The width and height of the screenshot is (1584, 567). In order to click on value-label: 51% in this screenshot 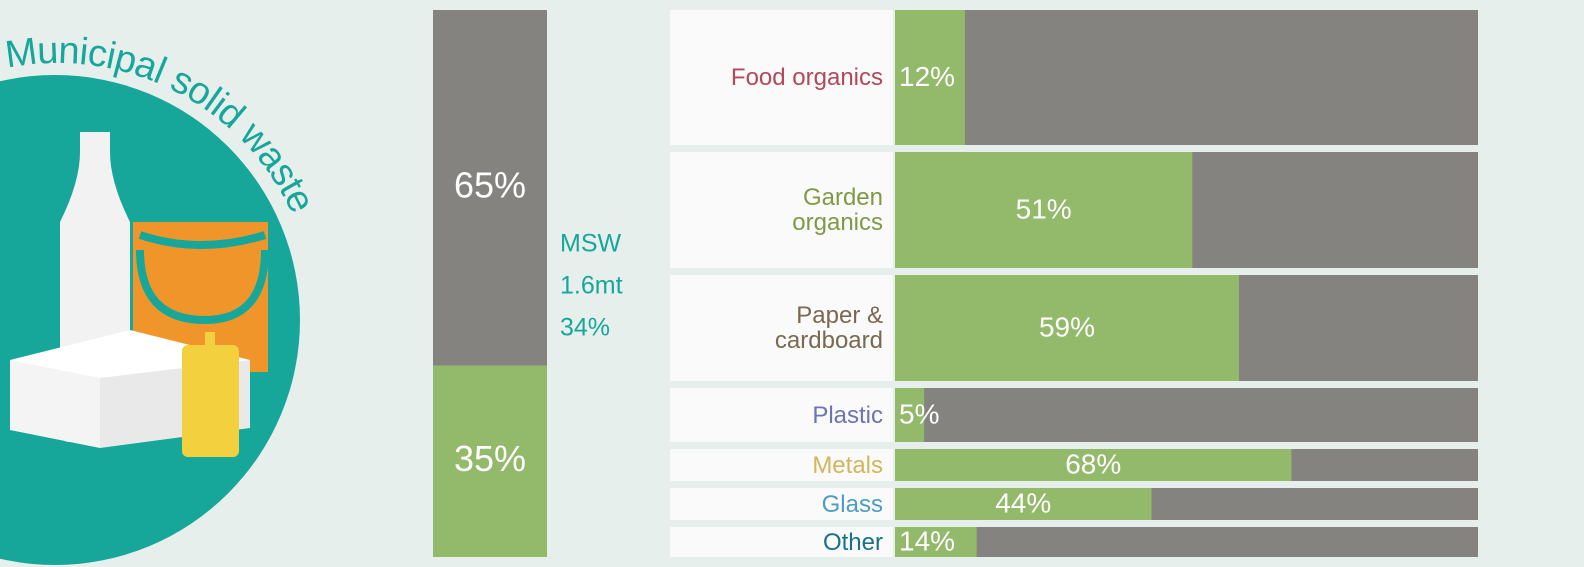, I will do `click(1044, 208)`.